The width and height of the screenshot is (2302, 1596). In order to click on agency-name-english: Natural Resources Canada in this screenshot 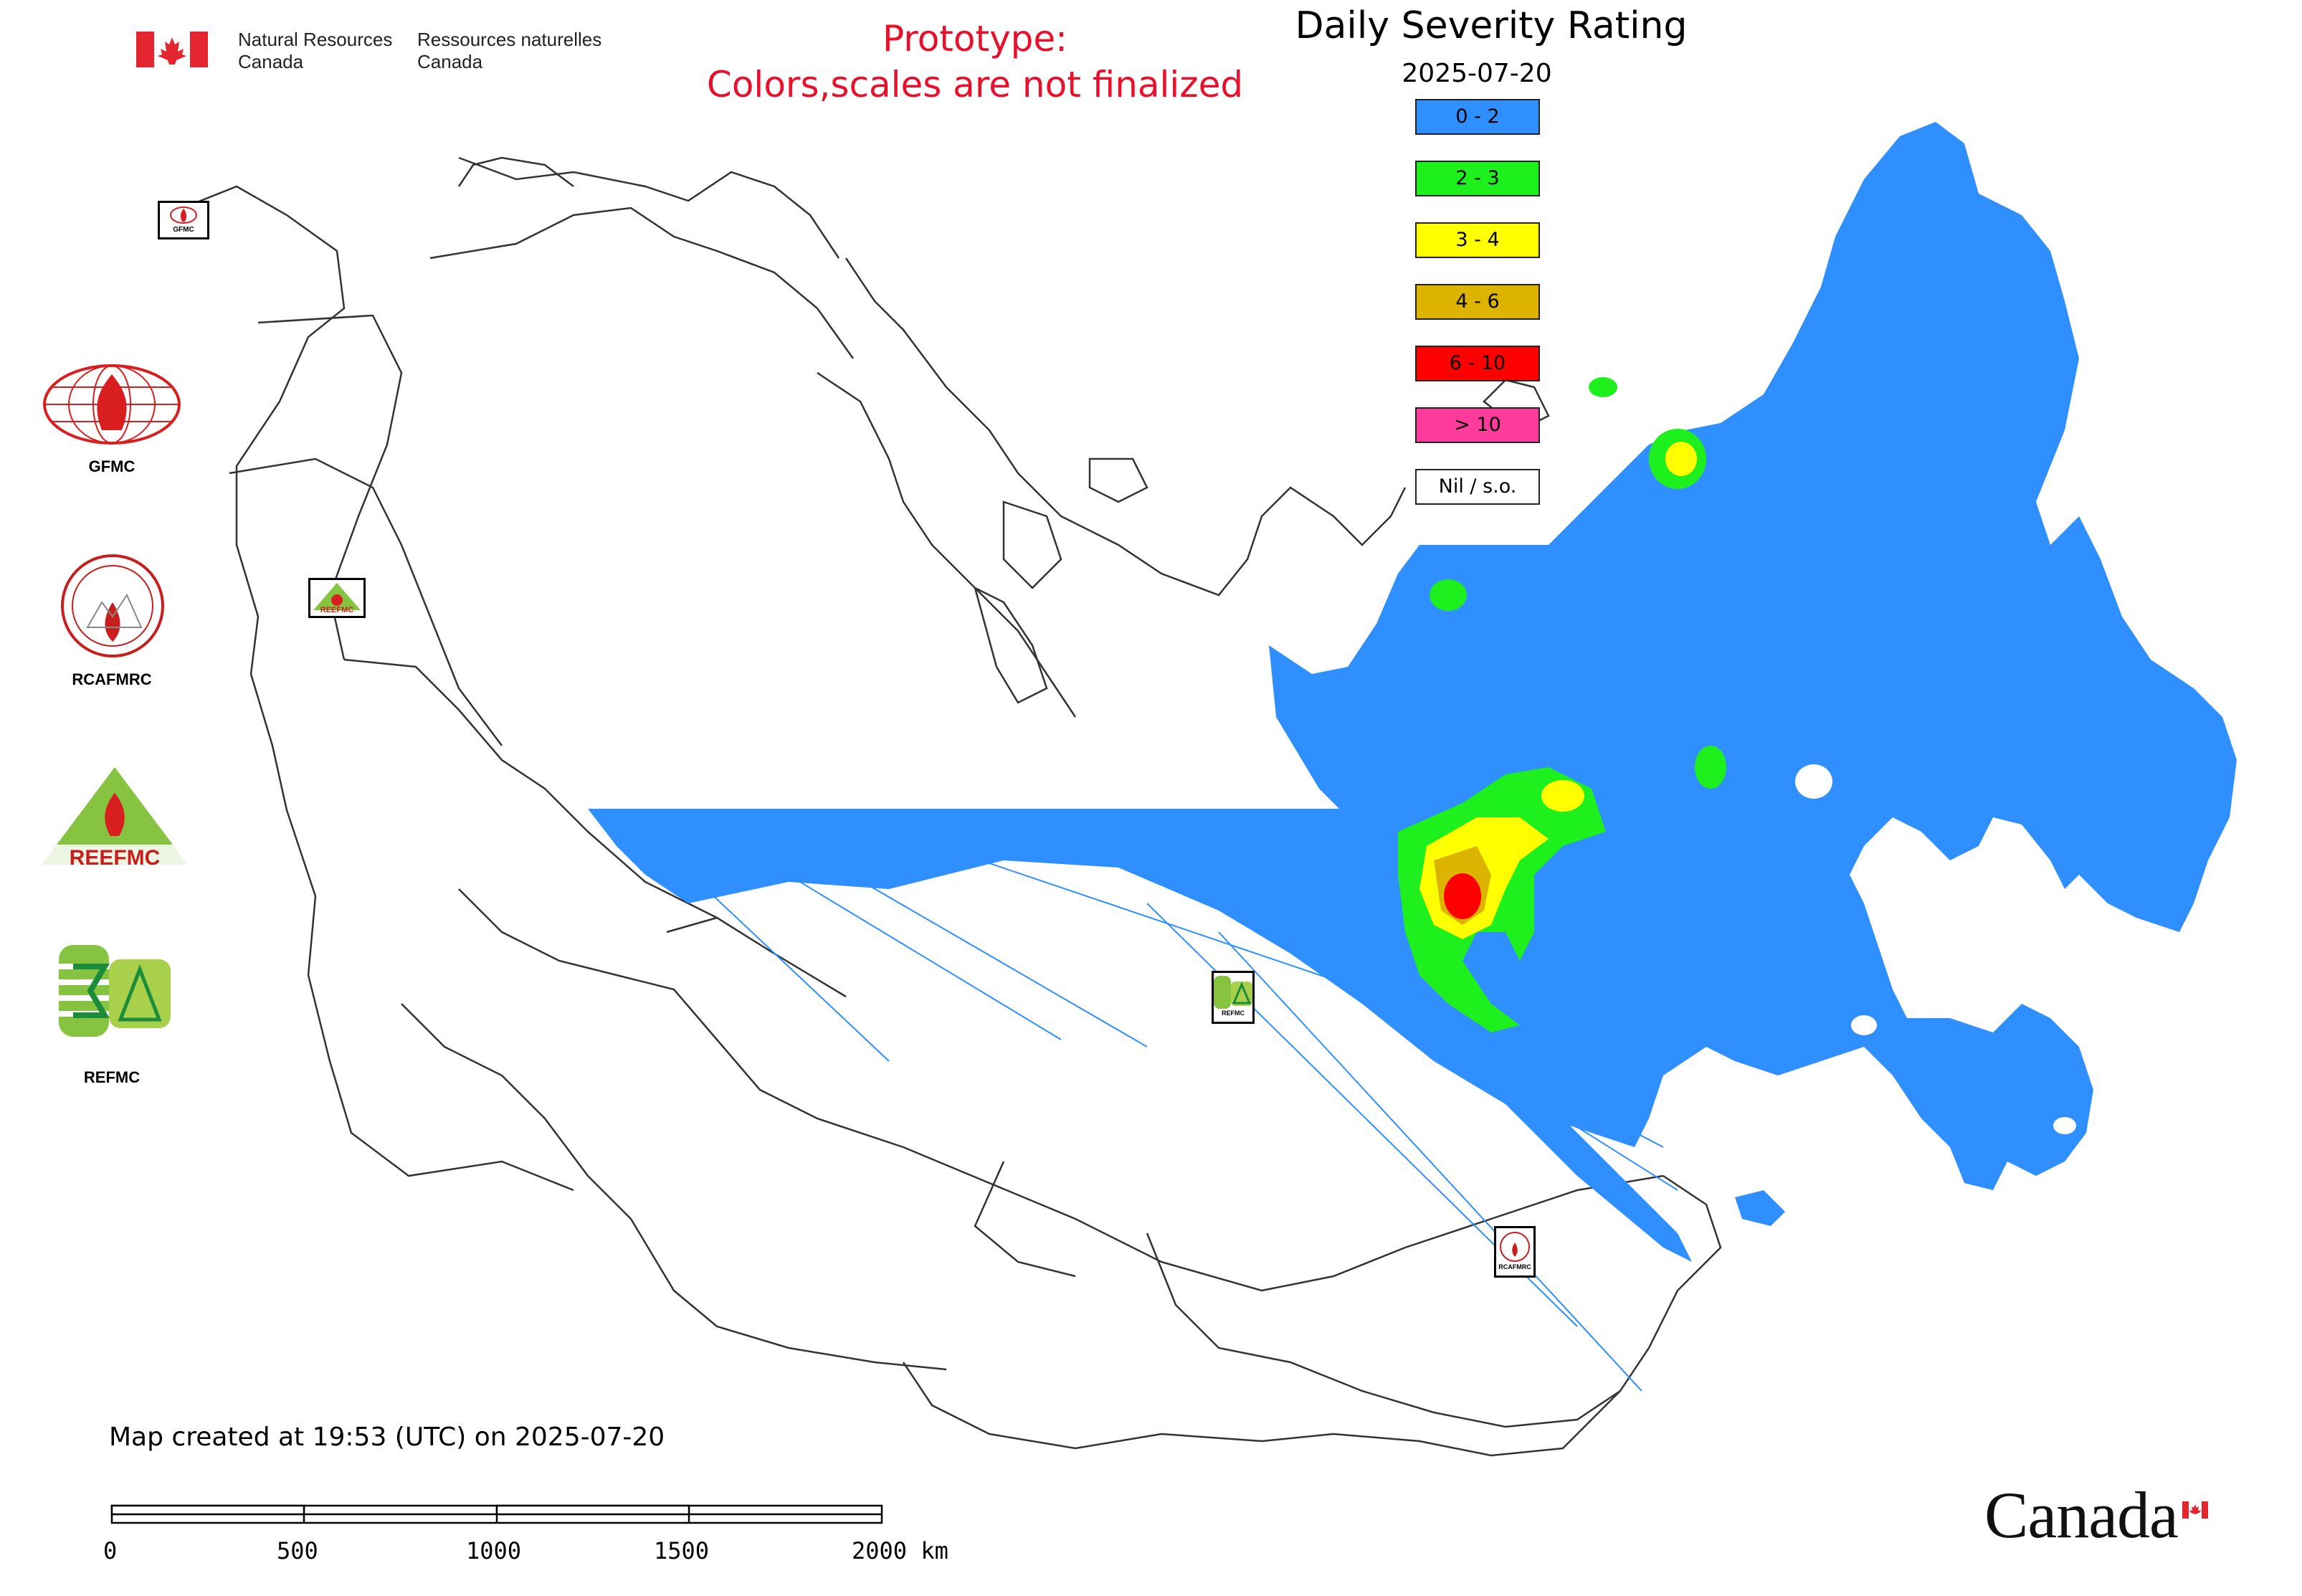, I will do `click(315, 50)`.